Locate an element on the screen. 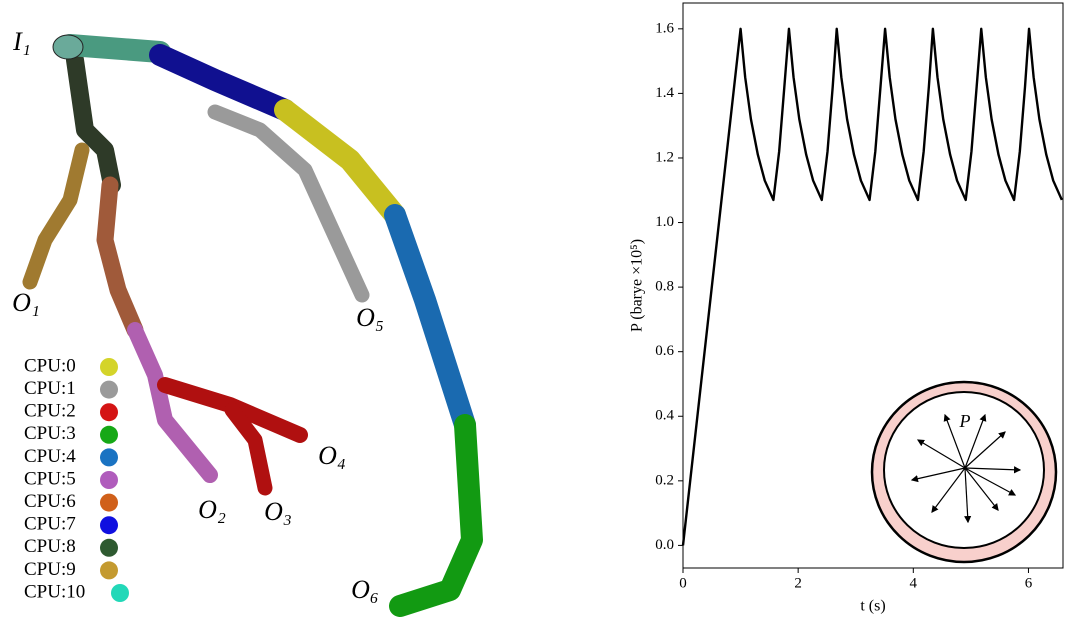 Image resolution: width=1065 pixels, height=631 pixels. y-tick-label: 0.2 is located at coordinates (664, 480).